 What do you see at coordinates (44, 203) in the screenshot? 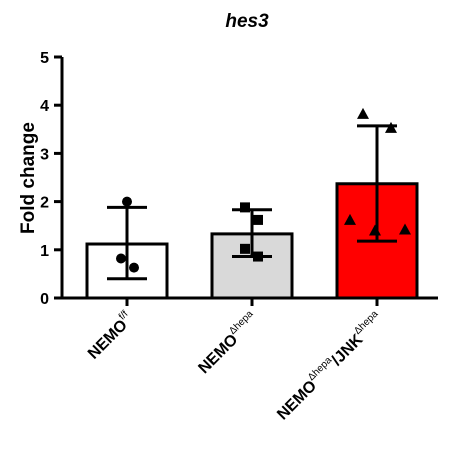
I see `y-tick-label: 2` at bounding box center [44, 203].